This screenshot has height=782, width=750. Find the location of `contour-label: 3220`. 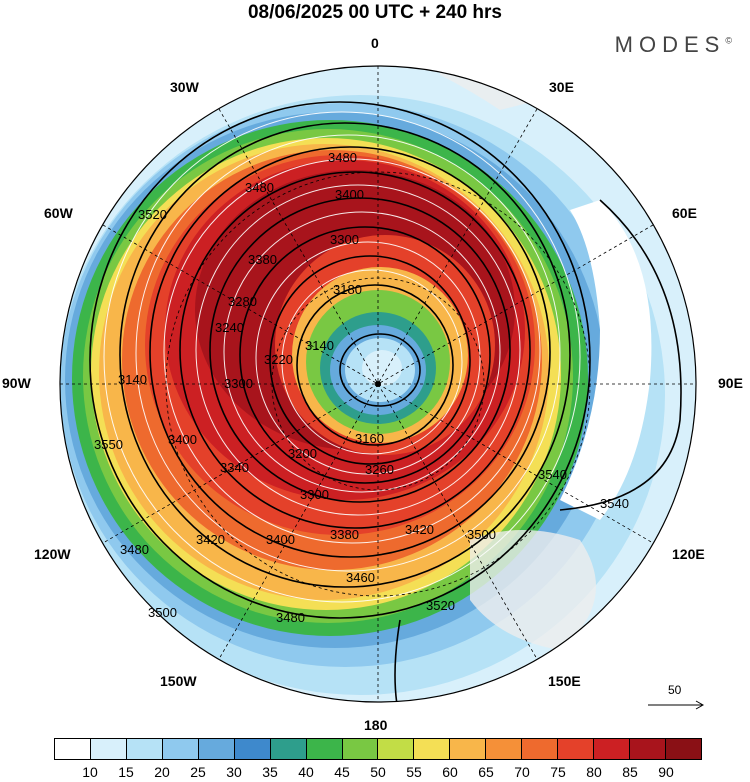

contour-label: 3220 is located at coordinates (278, 359).